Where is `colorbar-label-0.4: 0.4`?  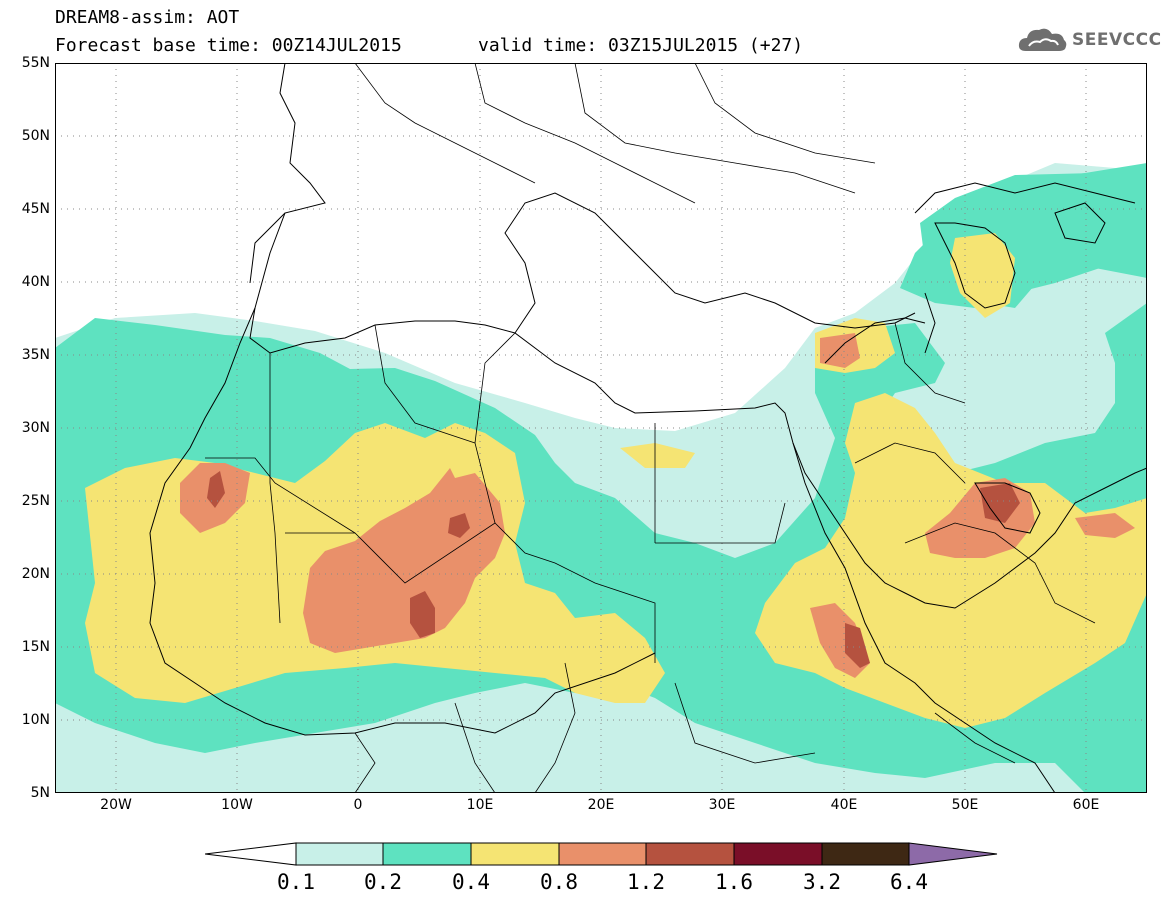
colorbar-label-0.4: 0.4 is located at coordinates (471, 882).